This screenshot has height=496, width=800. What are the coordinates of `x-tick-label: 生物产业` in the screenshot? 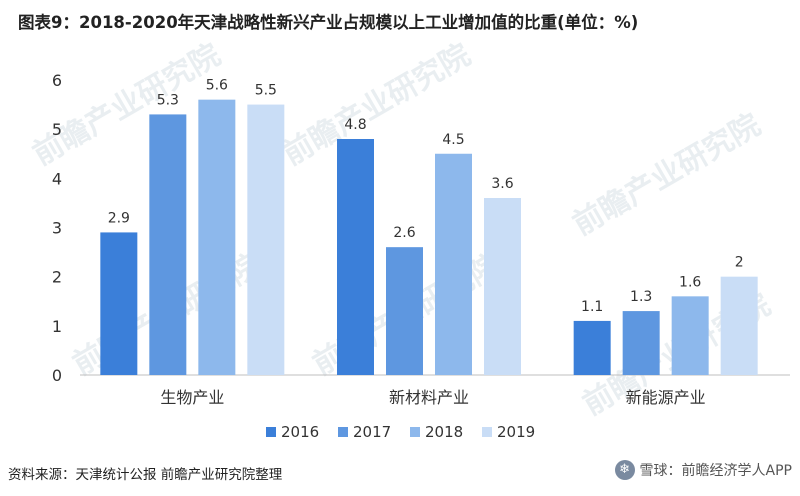 It's located at (192, 397).